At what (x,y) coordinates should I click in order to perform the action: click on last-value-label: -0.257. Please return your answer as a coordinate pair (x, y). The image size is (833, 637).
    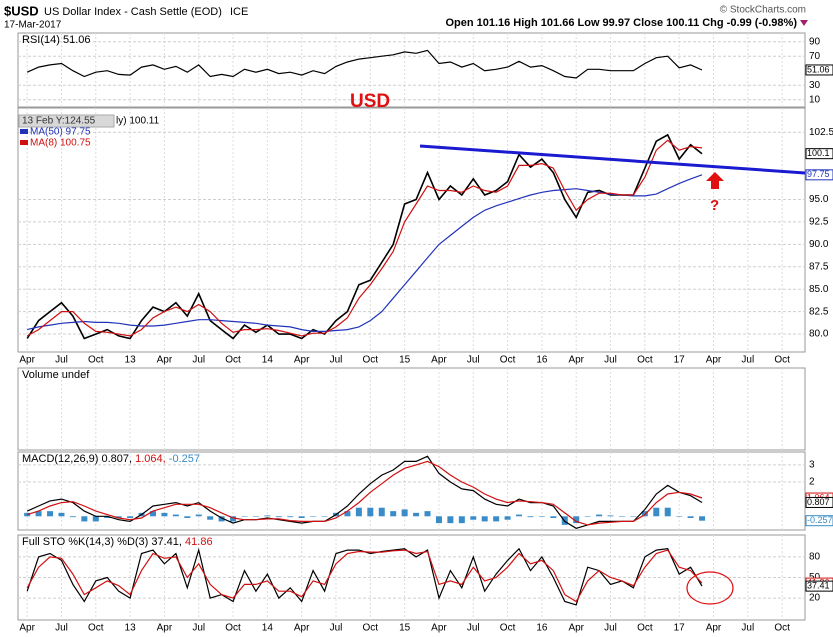
    Looking at the image, I should click on (820, 520).